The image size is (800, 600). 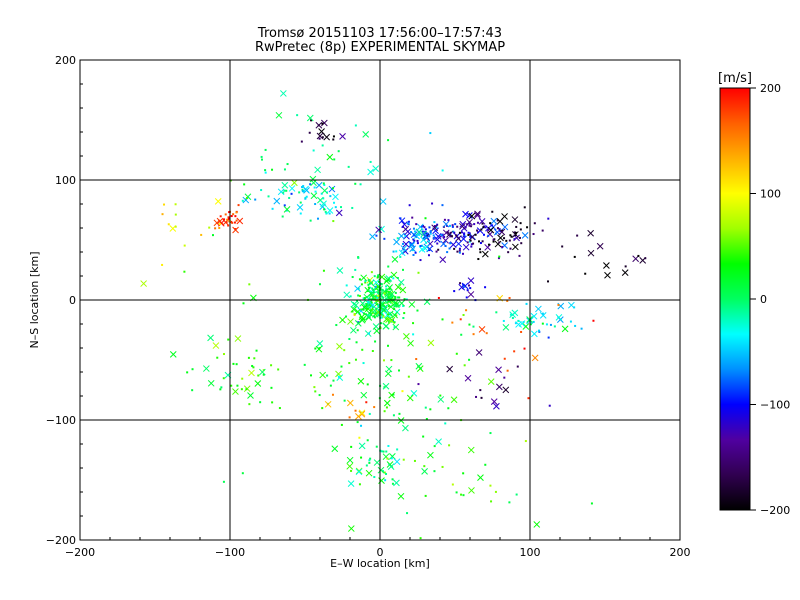 I want to click on y-tick-label: 200, so click(x=65, y=60).